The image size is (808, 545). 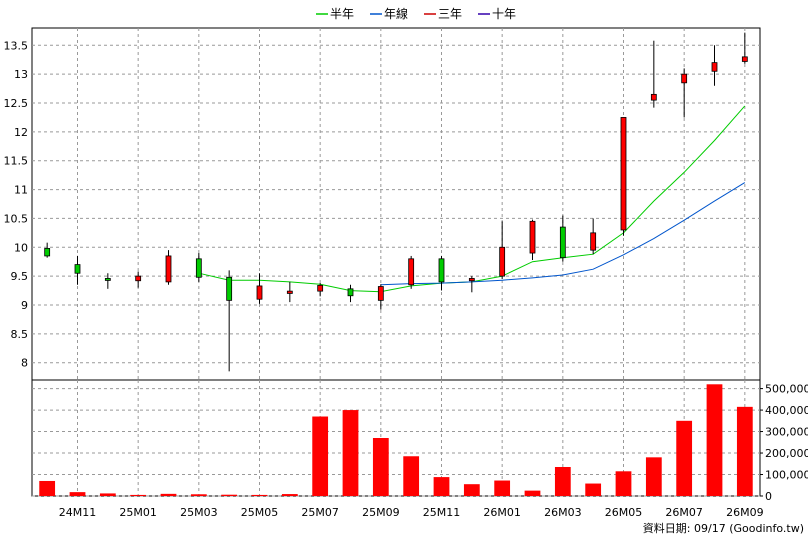 I want to click on x-tick-label-11: 26M09, so click(x=745, y=512).